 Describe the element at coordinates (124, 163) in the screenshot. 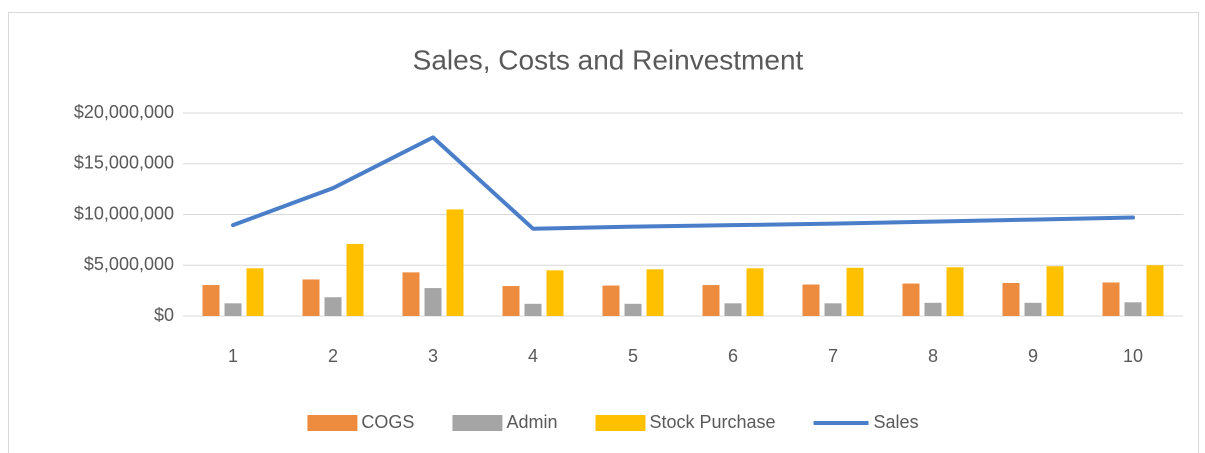

I see `y-tick-label: $15,000,000` at that location.